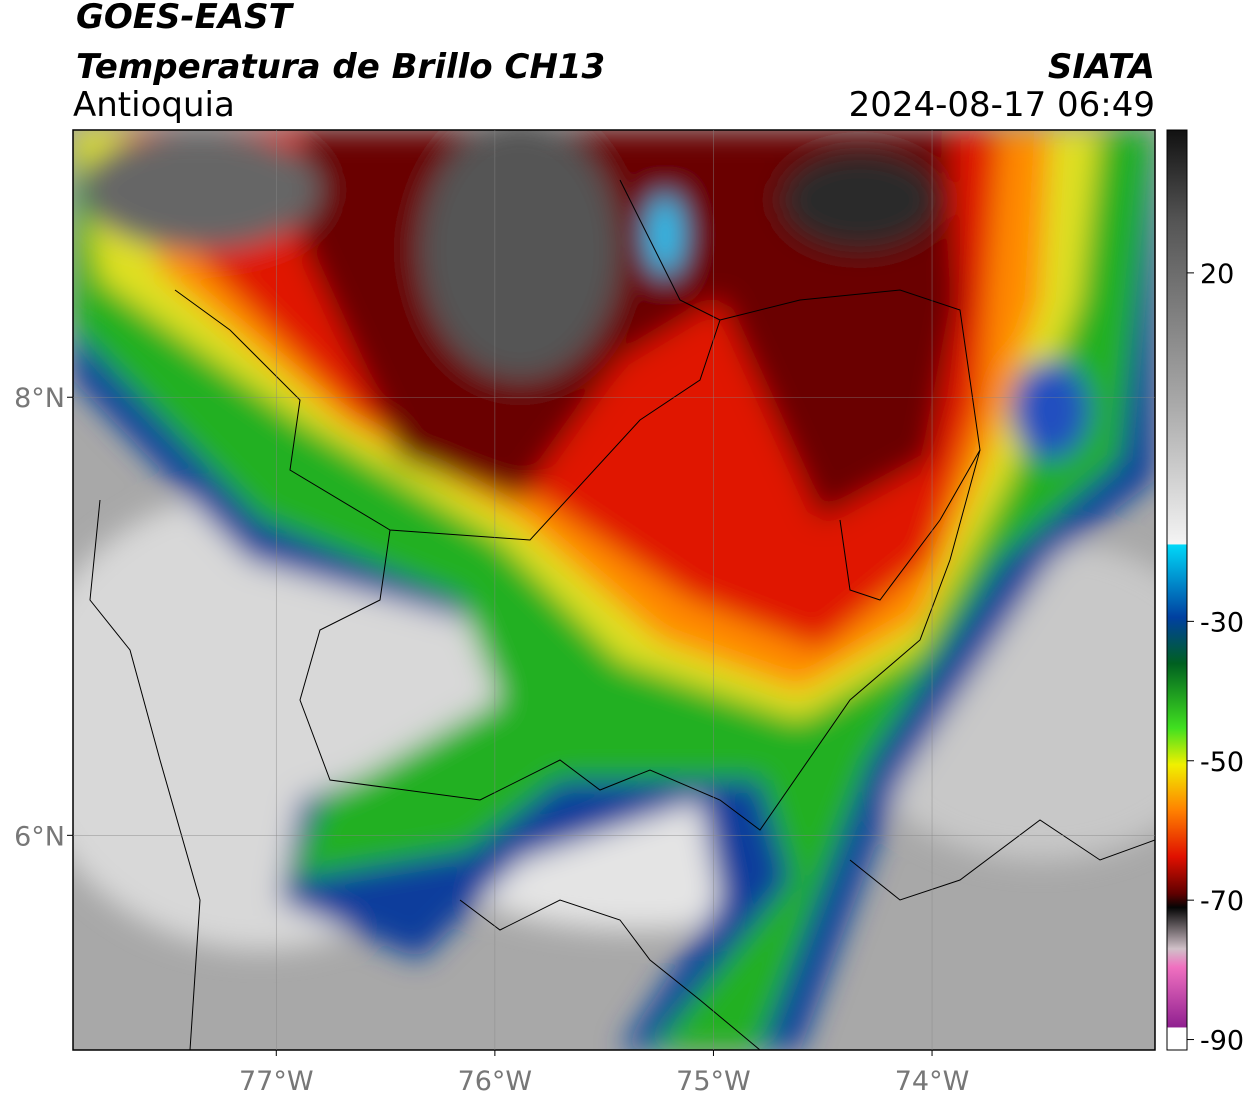 This screenshot has height=1099, width=1252. I want to click on y-tick-label: 6°N, so click(39, 836).